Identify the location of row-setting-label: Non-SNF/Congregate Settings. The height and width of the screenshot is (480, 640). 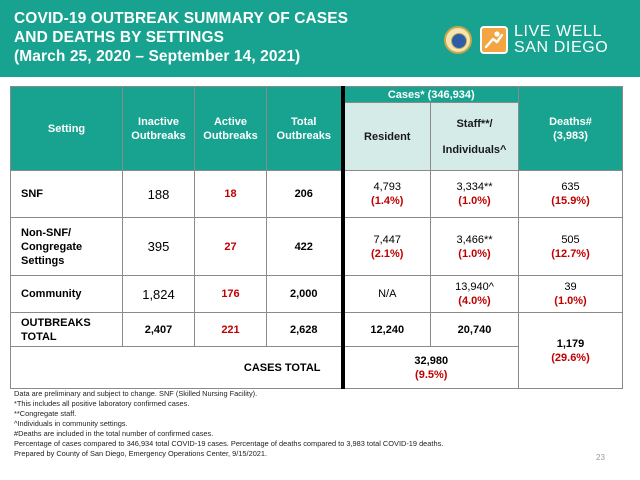
(66, 246).